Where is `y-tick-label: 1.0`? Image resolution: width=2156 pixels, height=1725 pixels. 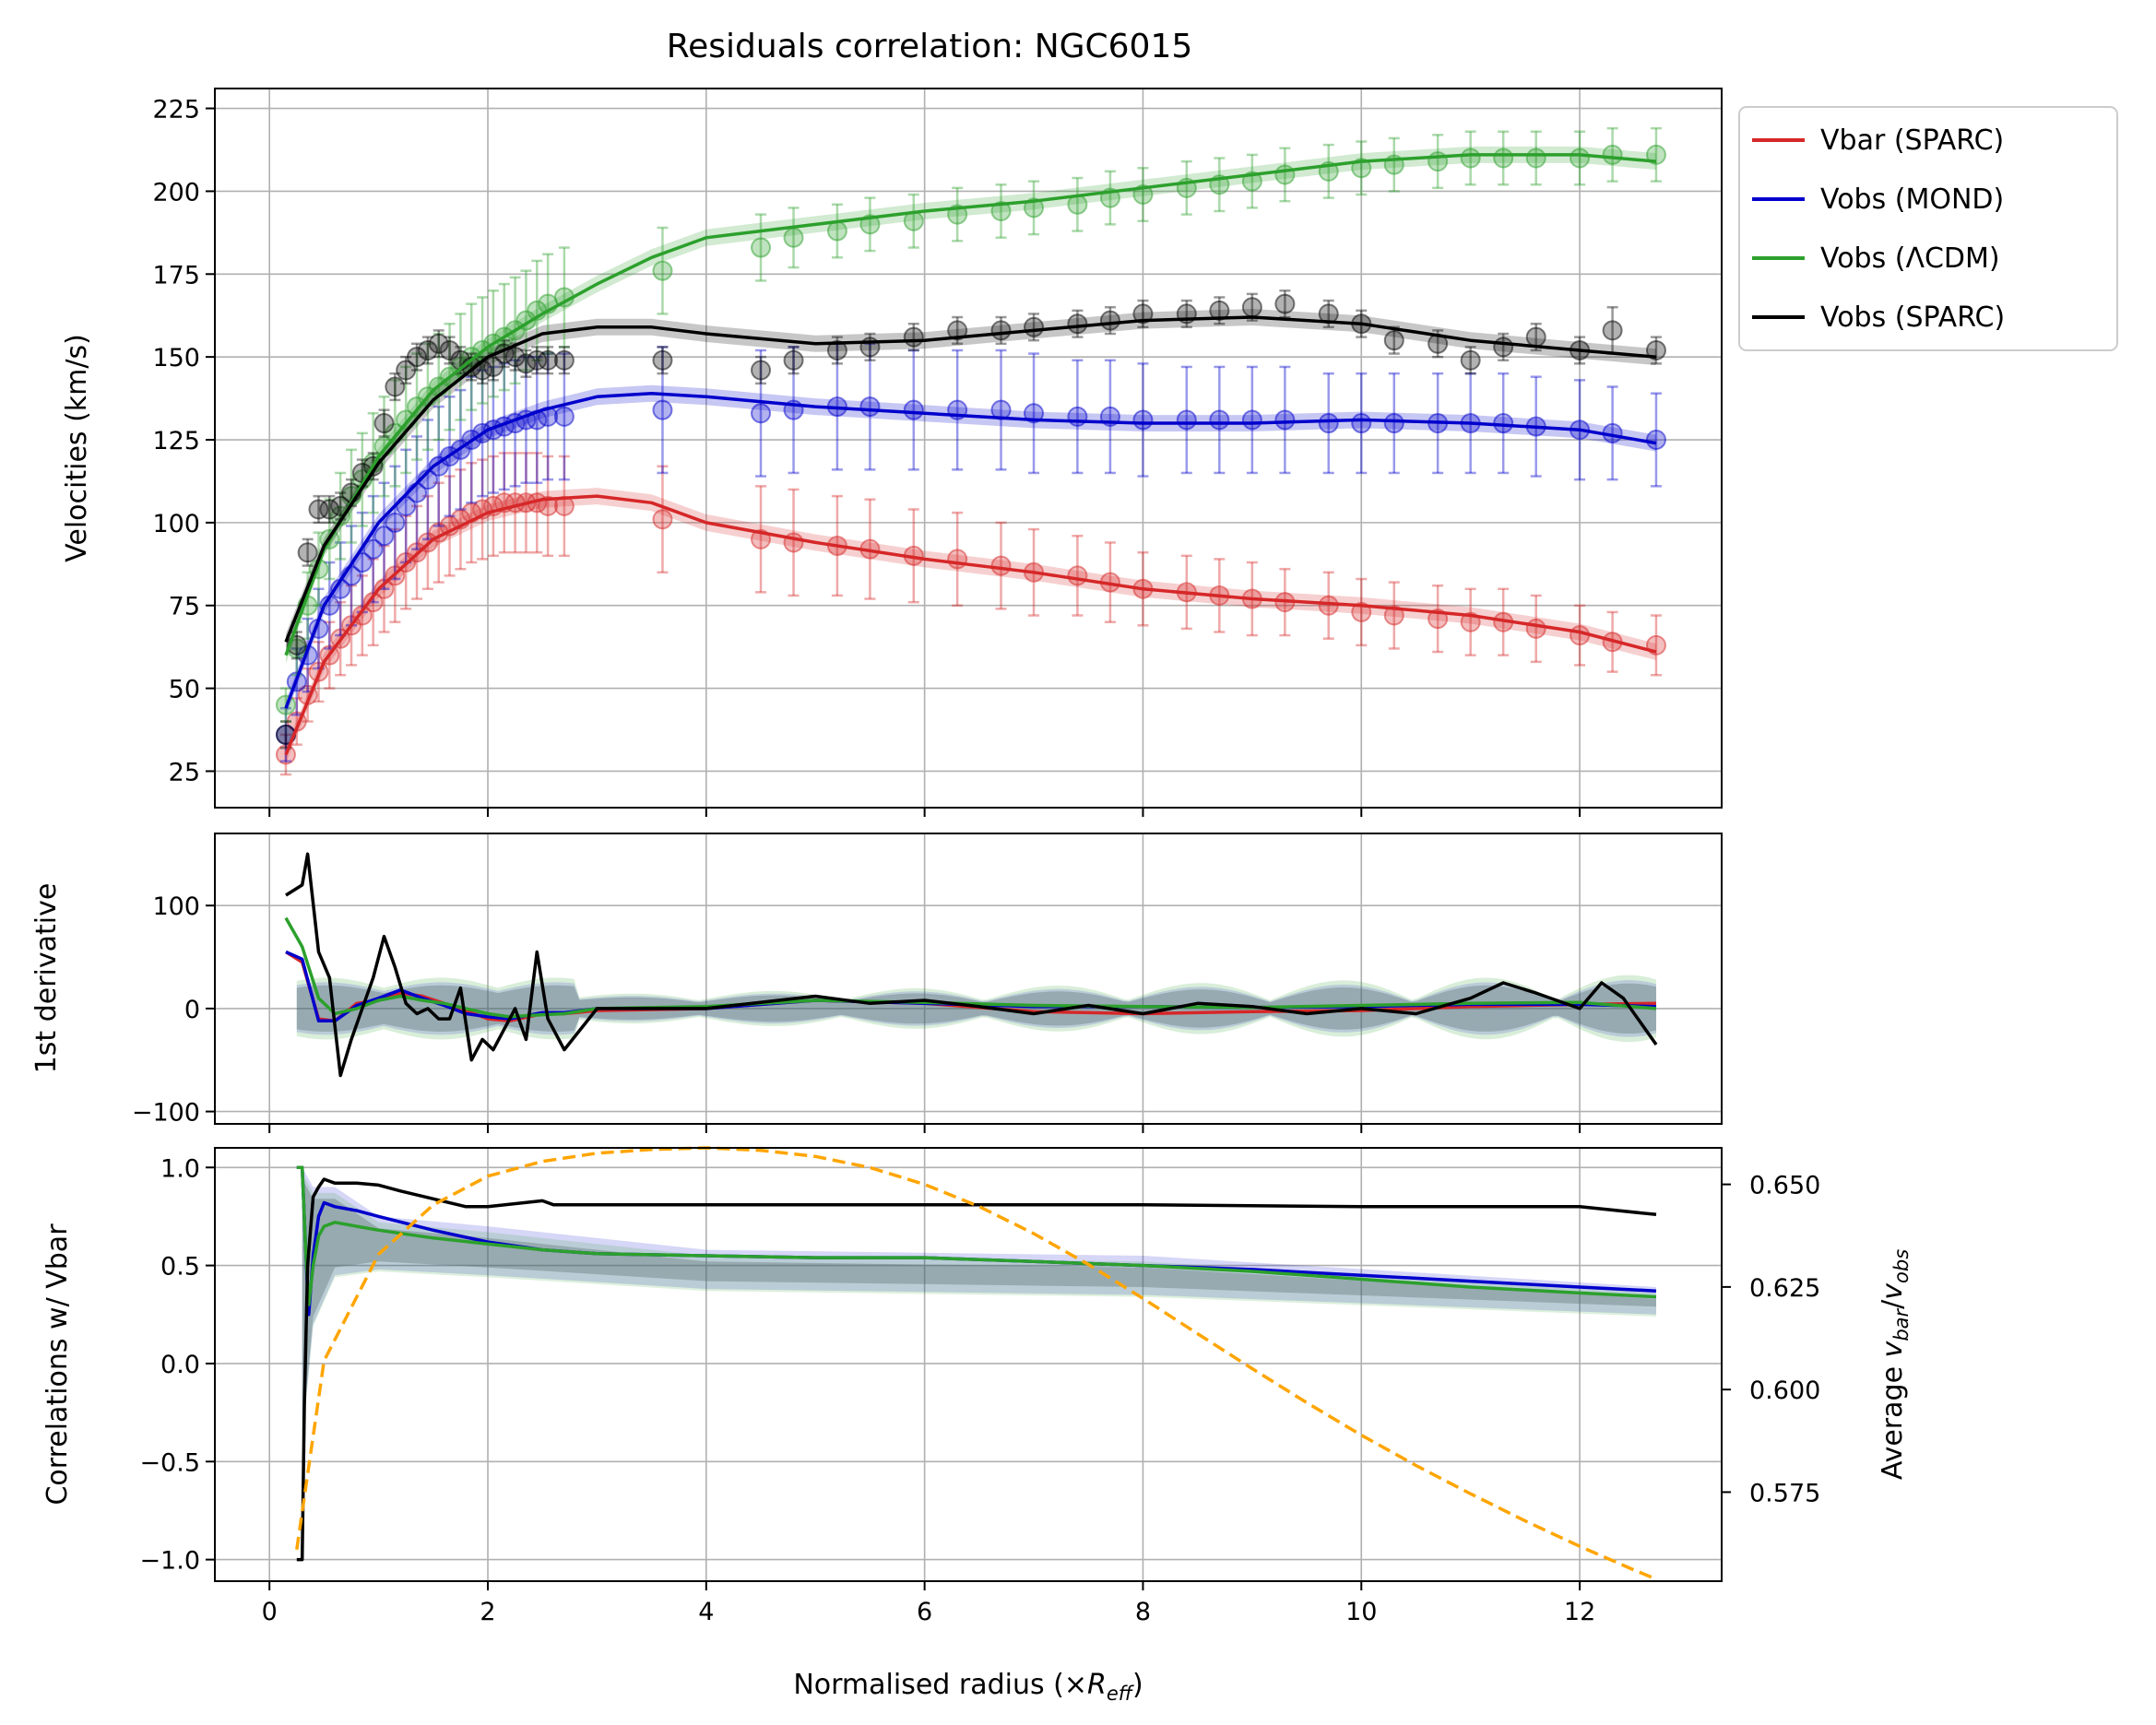
y-tick-label: 1.0 is located at coordinates (180, 1168).